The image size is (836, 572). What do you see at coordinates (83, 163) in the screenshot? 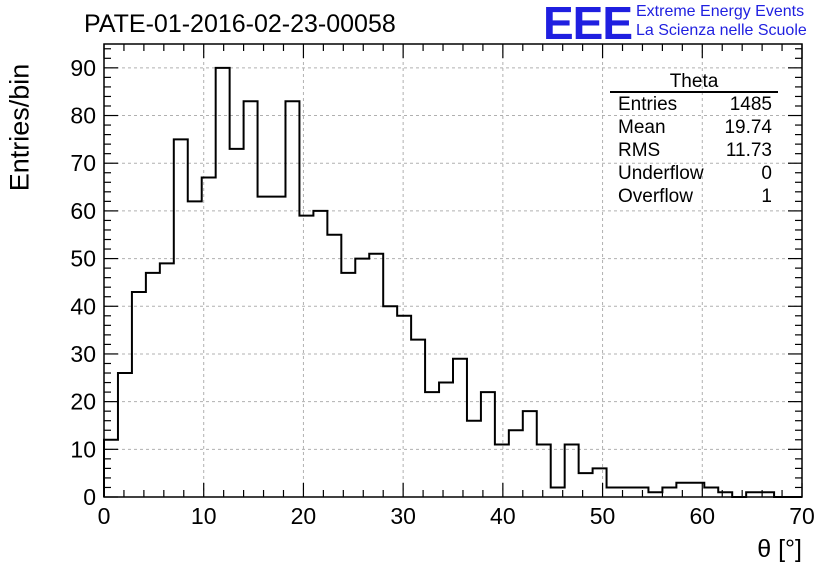
I see `y-tick-label: 70` at bounding box center [83, 163].